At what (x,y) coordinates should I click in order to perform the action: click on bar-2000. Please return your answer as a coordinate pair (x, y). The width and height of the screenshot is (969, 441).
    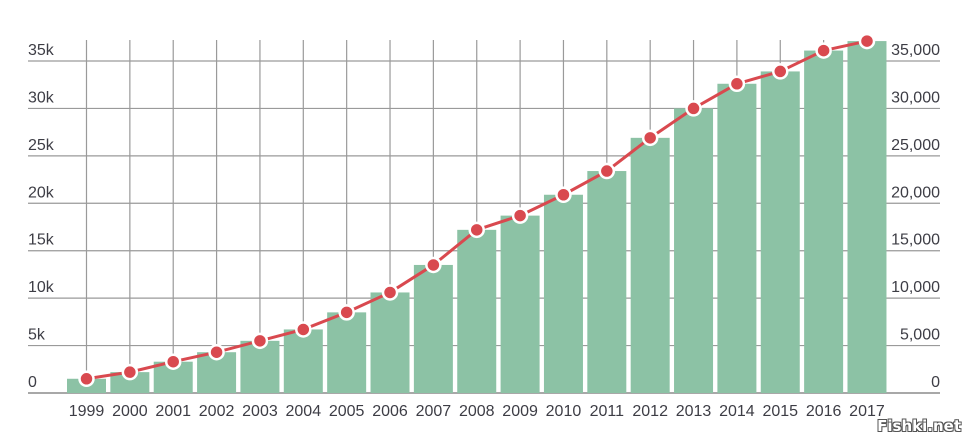
    Looking at the image, I should click on (130, 382).